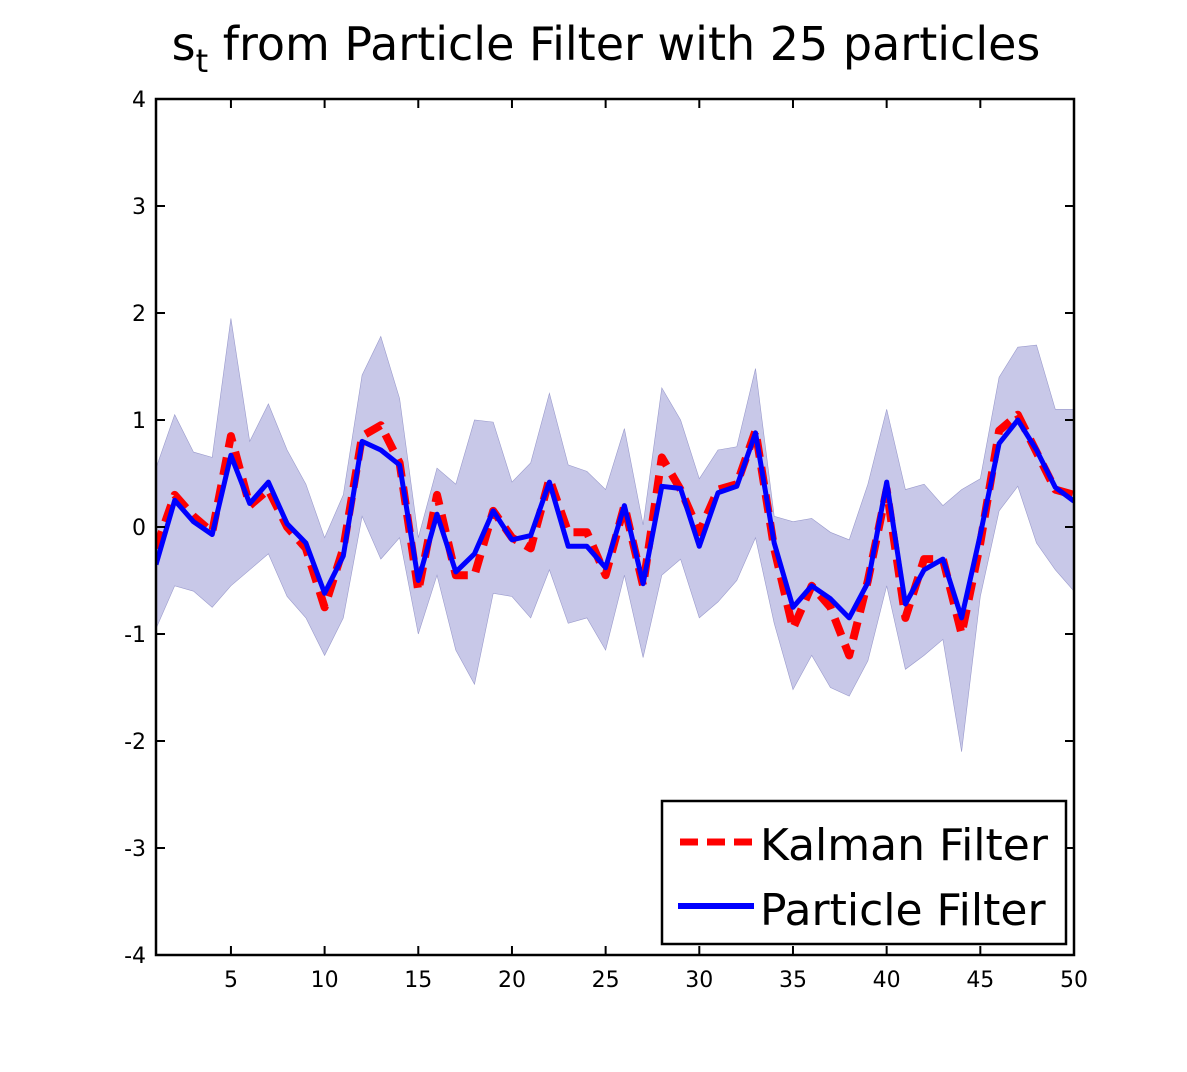  I want to click on y-tick-label: -2, so click(135, 742).